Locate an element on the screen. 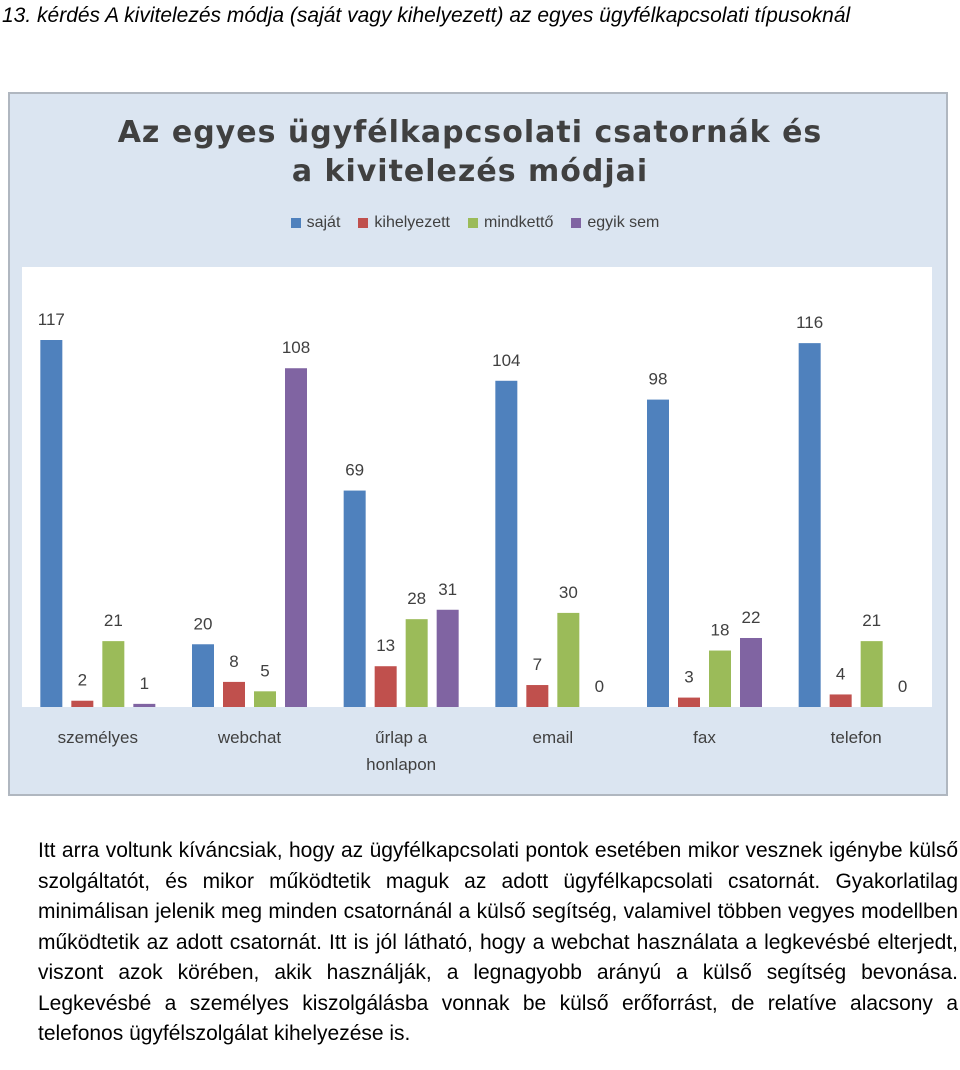  category-label: webchat is located at coordinates (249, 737).